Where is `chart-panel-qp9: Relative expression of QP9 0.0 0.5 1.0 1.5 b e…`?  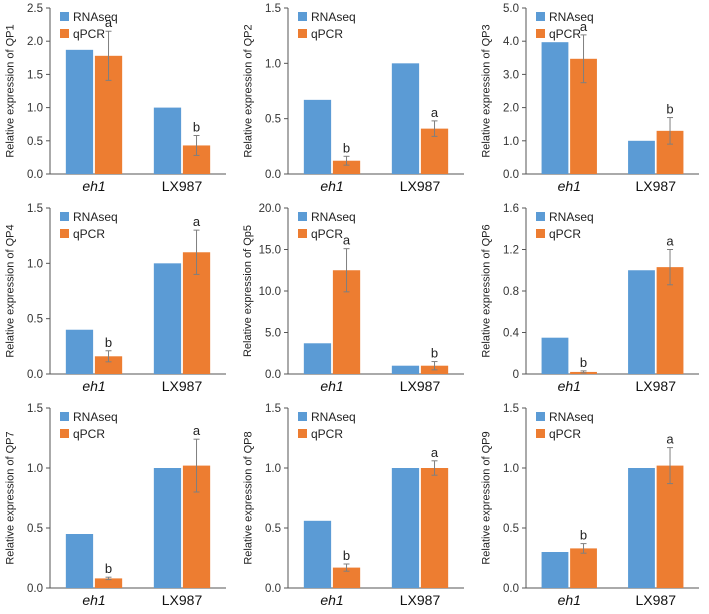 chart-panel-qp9: Relative expression of QP9 0.0 0.5 1.0 1.5 b e… is located at coordinates (592, 507).